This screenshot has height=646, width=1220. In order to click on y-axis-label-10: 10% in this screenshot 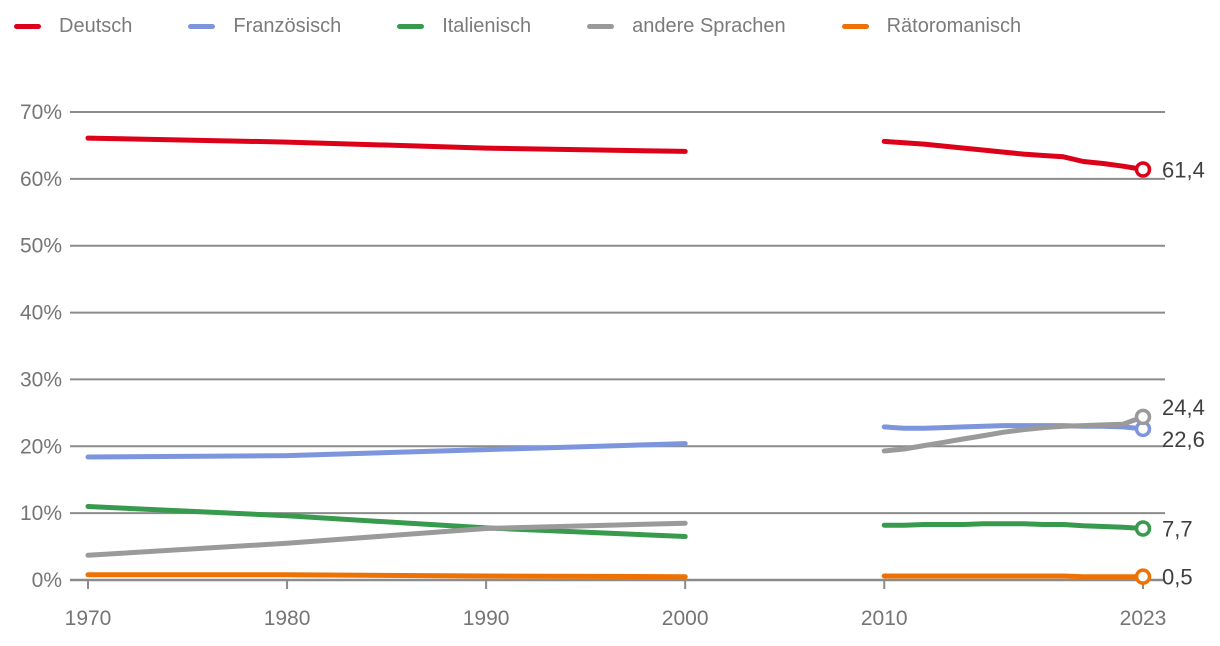, I will do `click(41, 513)`.